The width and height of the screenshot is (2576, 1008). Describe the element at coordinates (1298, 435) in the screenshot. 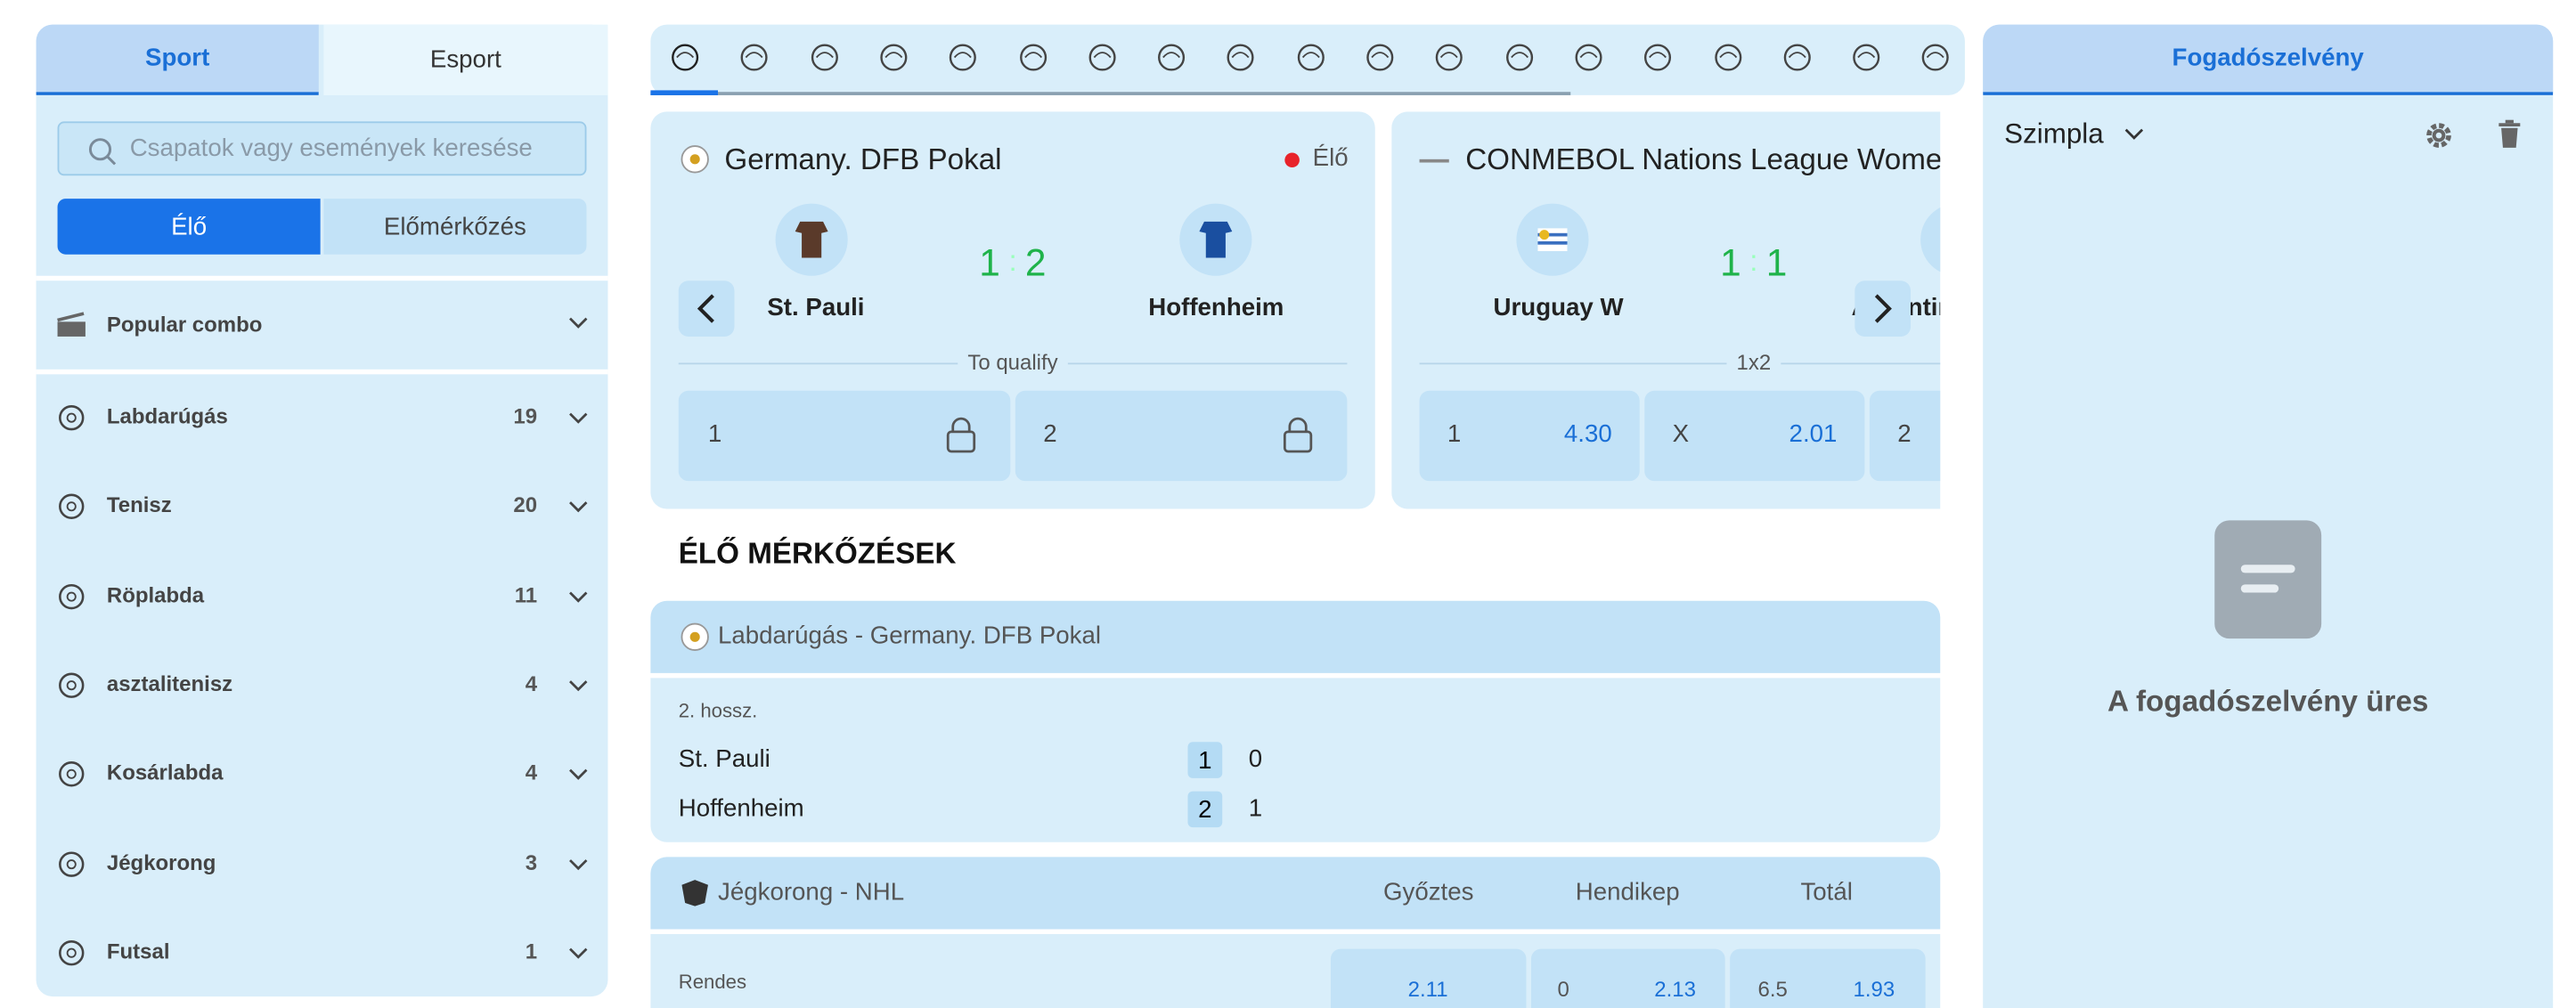

I see `lock-icon` at that location.